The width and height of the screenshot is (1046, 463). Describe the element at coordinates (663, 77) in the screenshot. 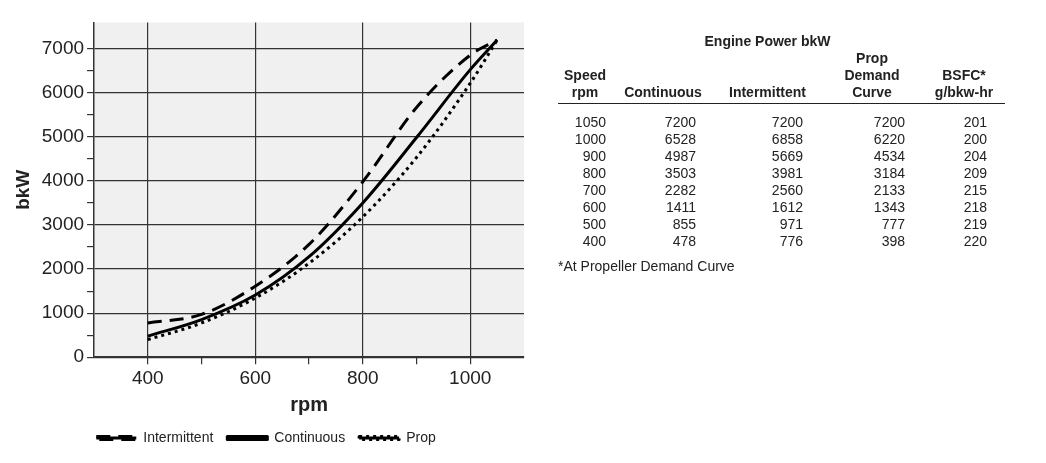

I see `text: Continuous` at that location.